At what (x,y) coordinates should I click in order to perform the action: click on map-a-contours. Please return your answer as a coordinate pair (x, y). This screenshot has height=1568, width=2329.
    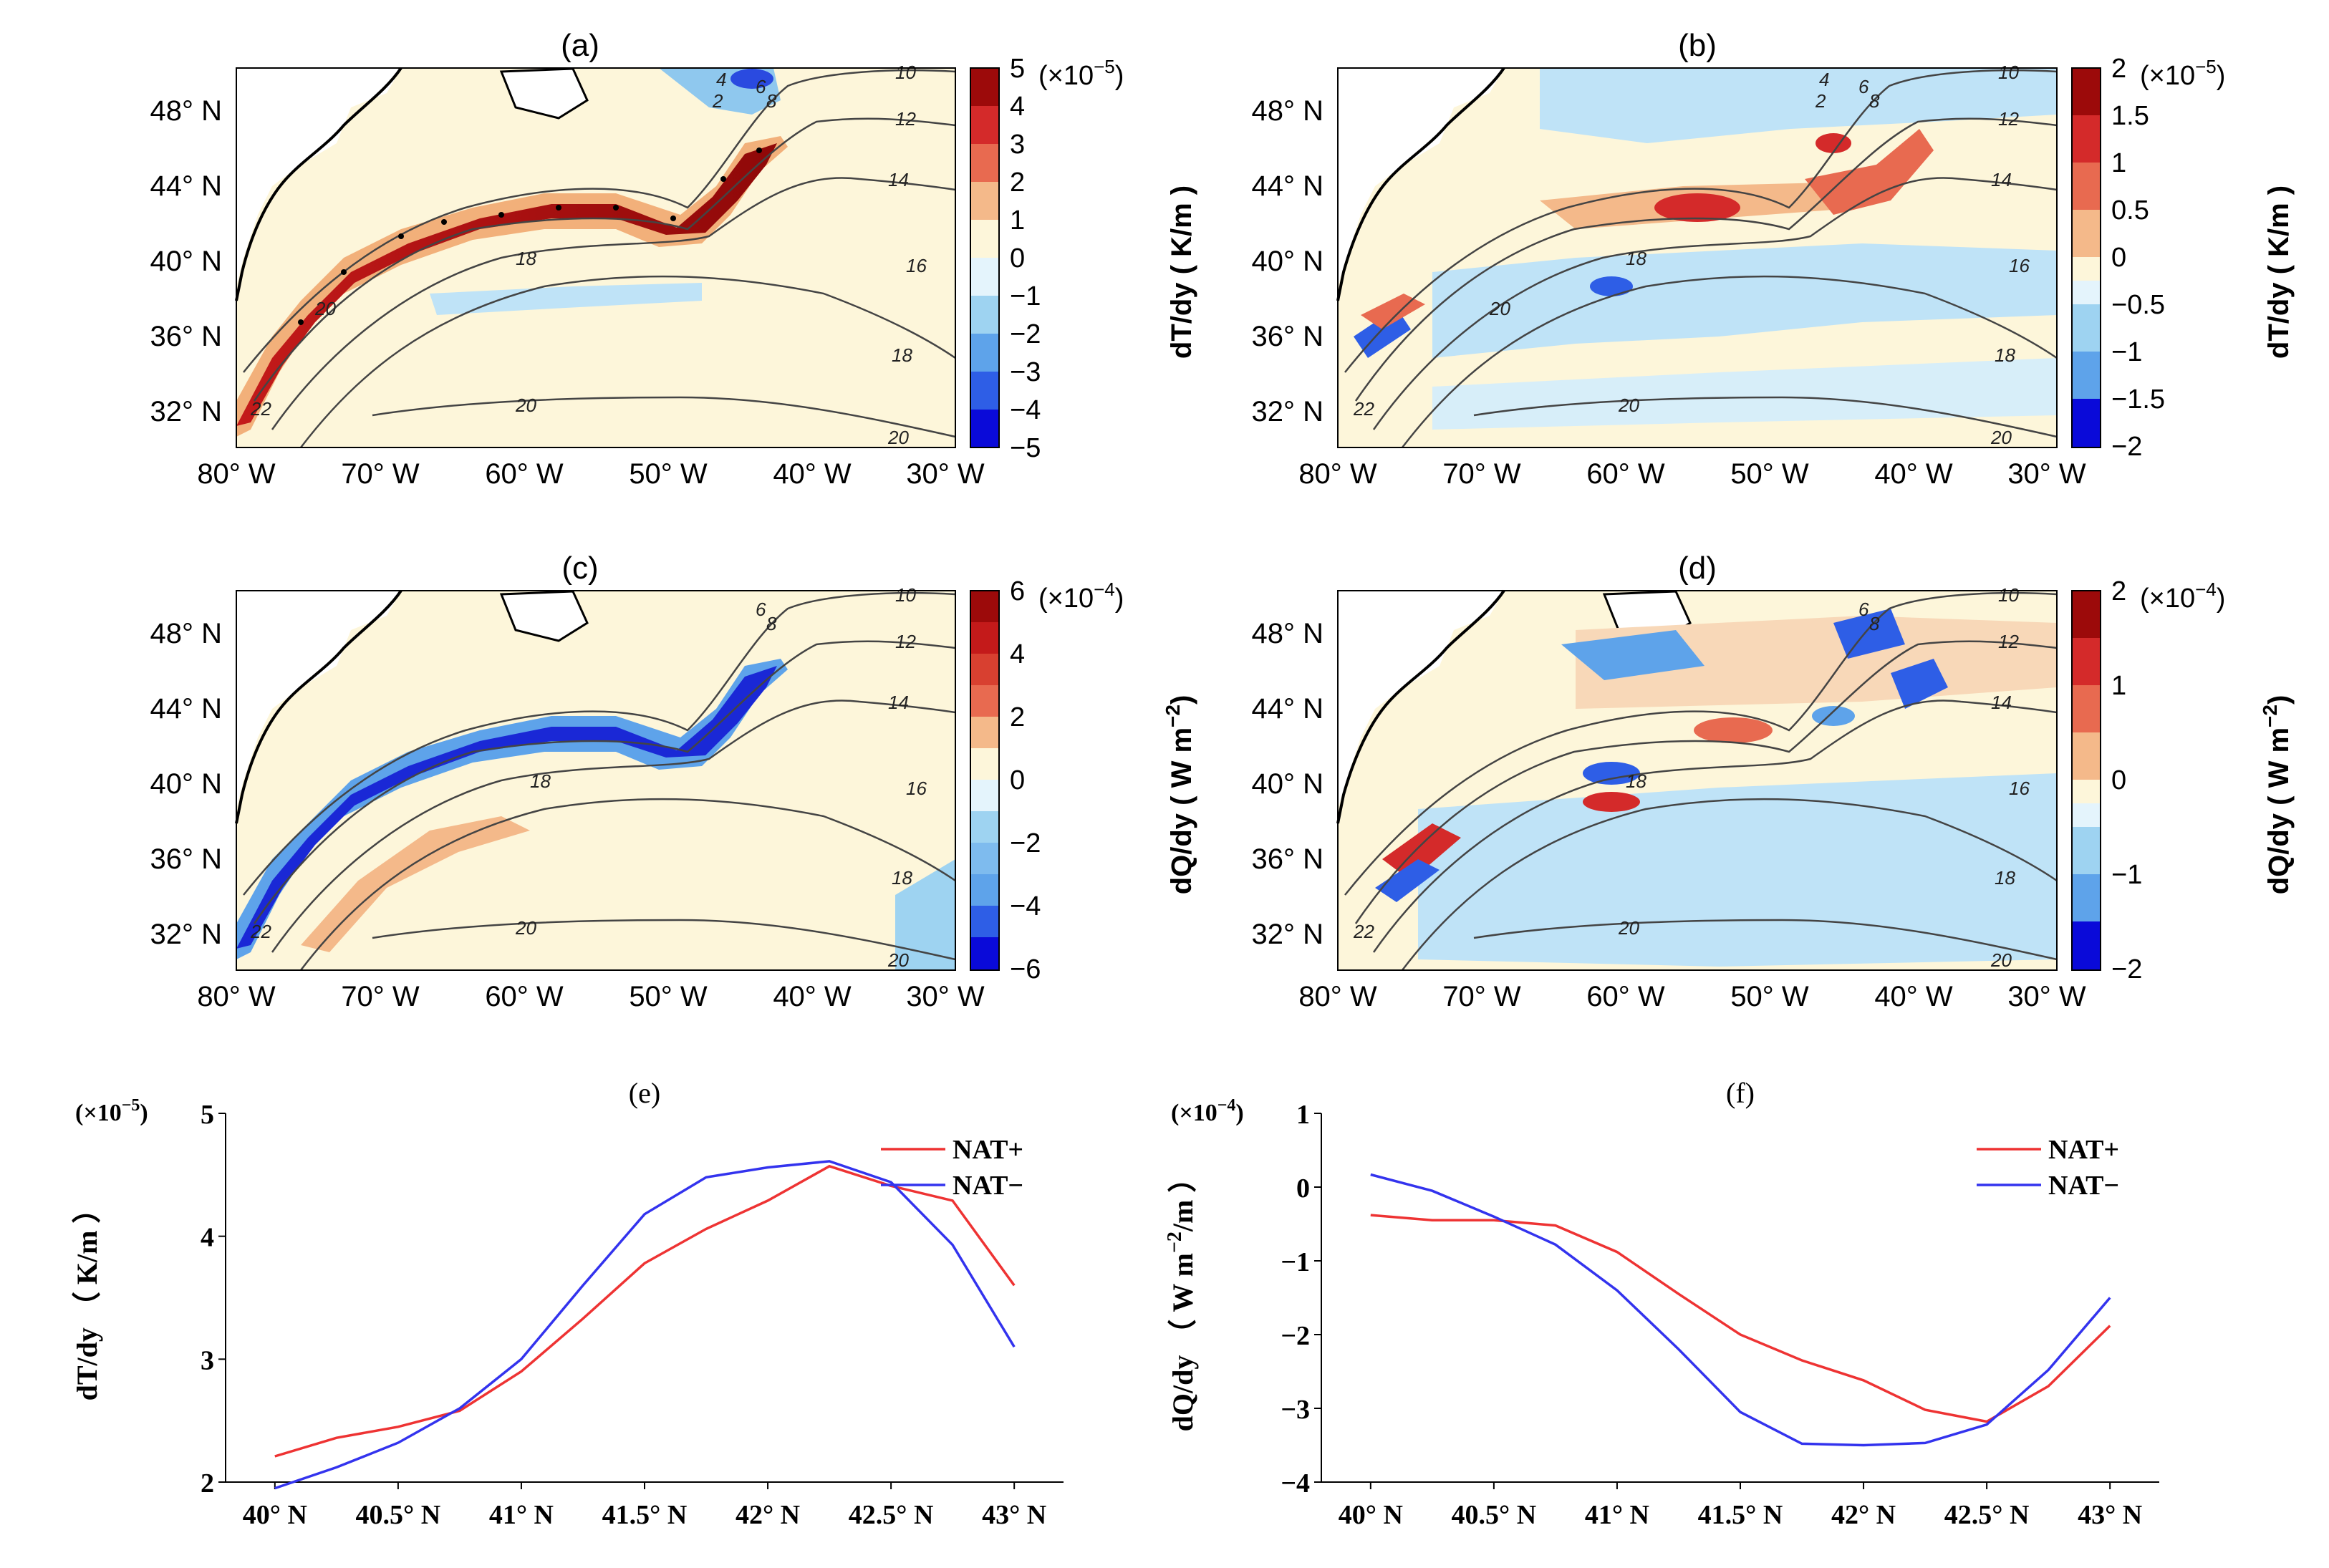
    Looking at the image, I should click on (599, 258).